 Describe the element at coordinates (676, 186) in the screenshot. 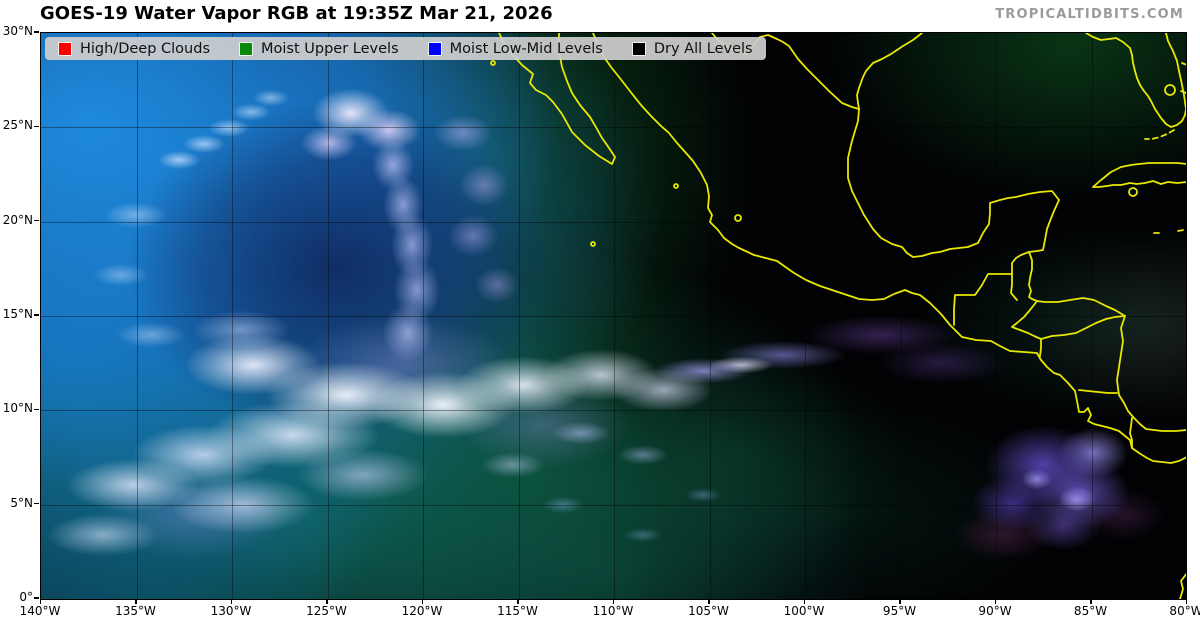

I see `island-isabel` at that location.